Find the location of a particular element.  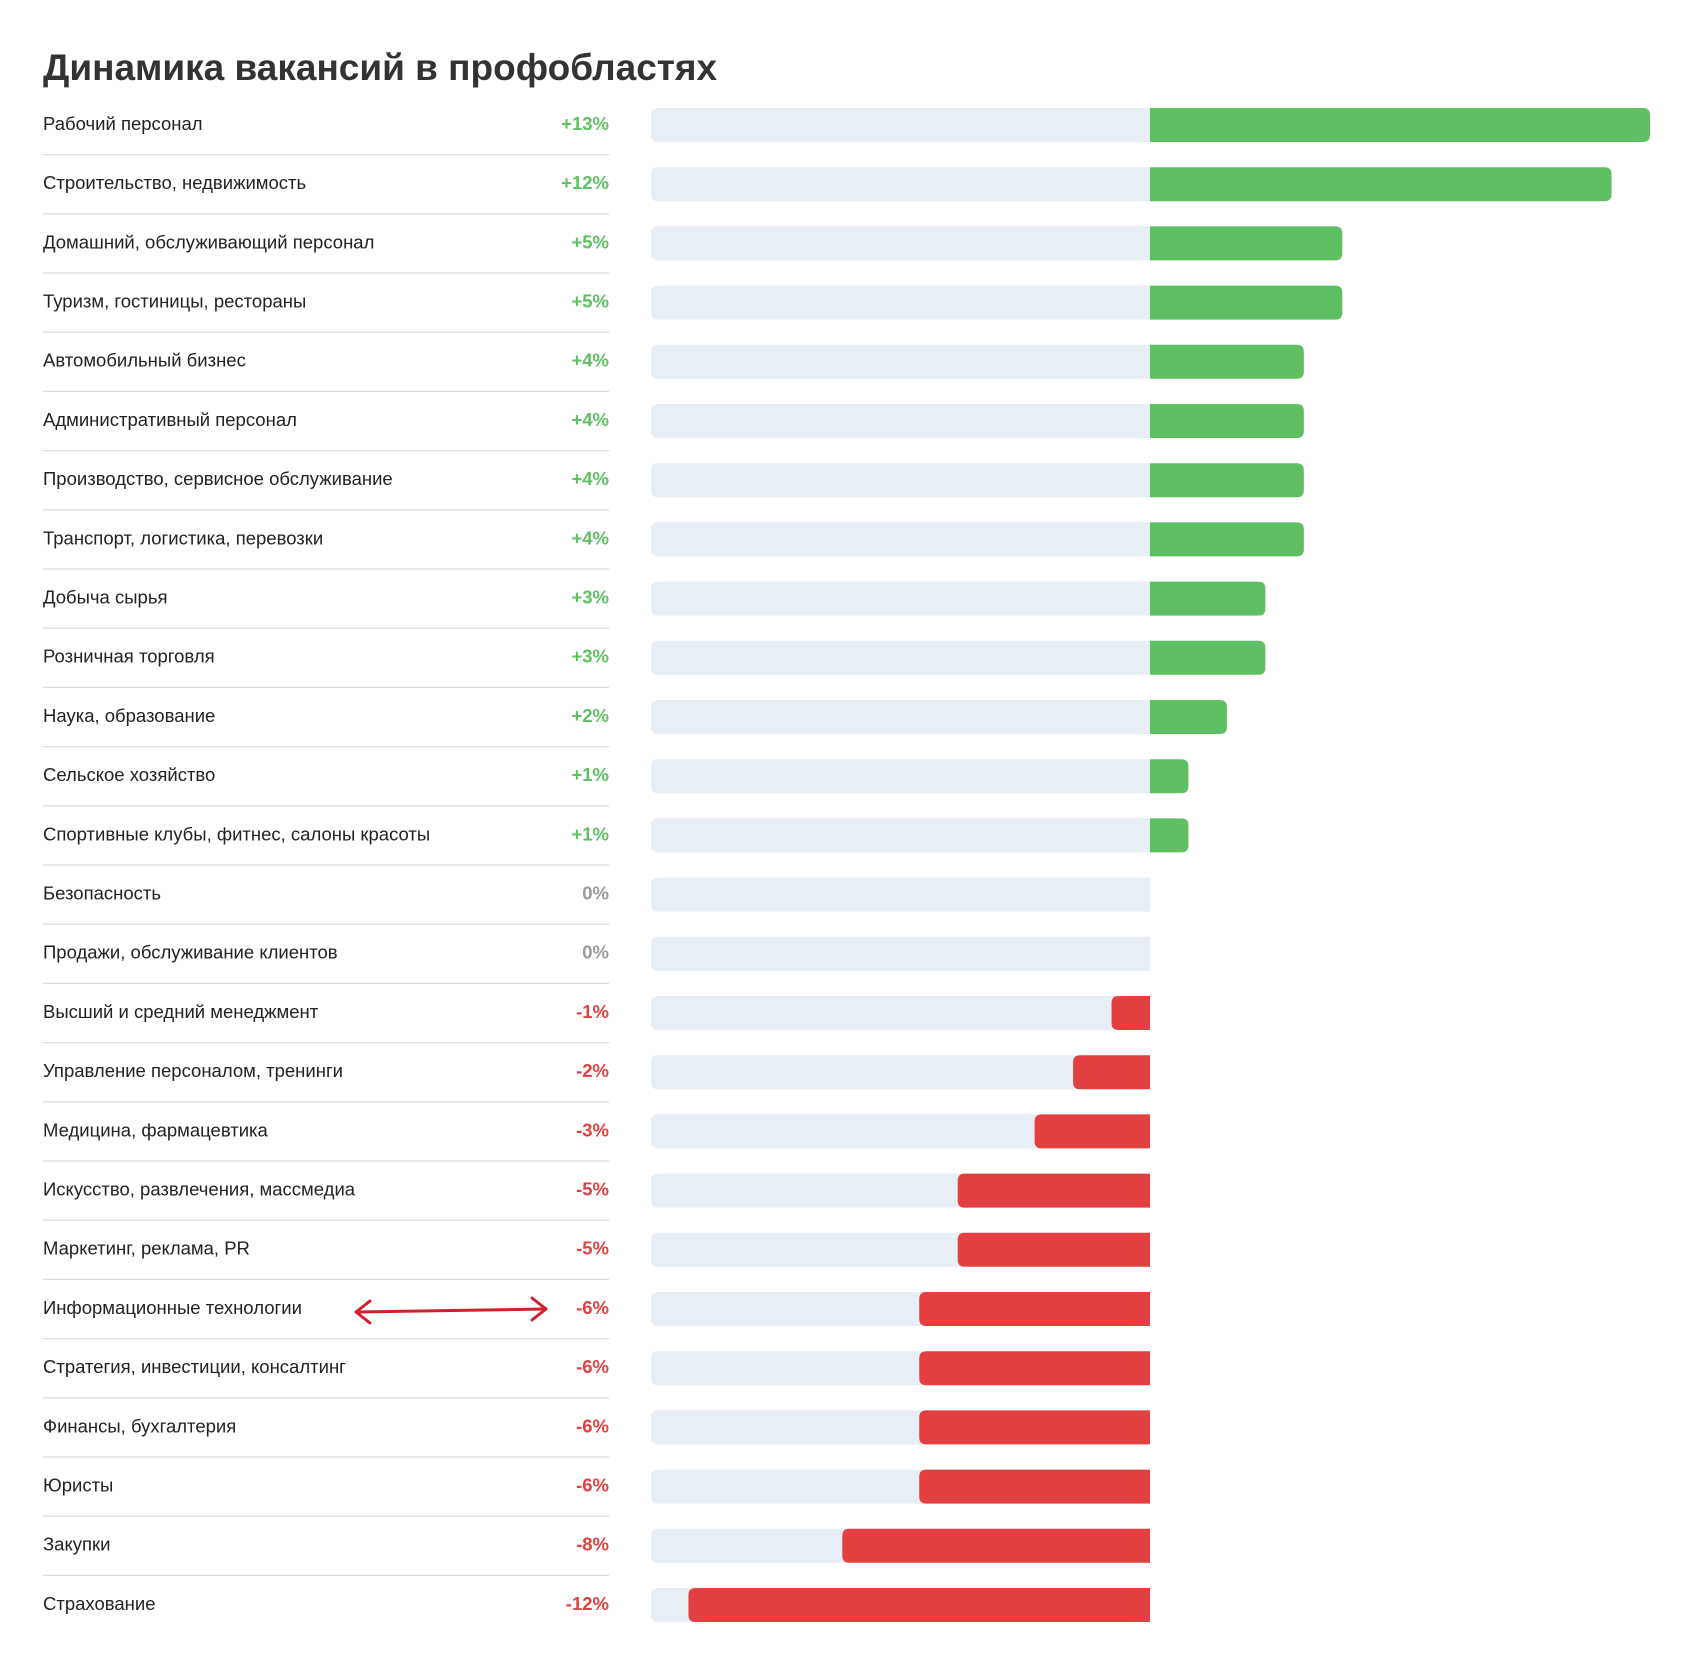

value-label: +13% is located at coordinates (585, 123).